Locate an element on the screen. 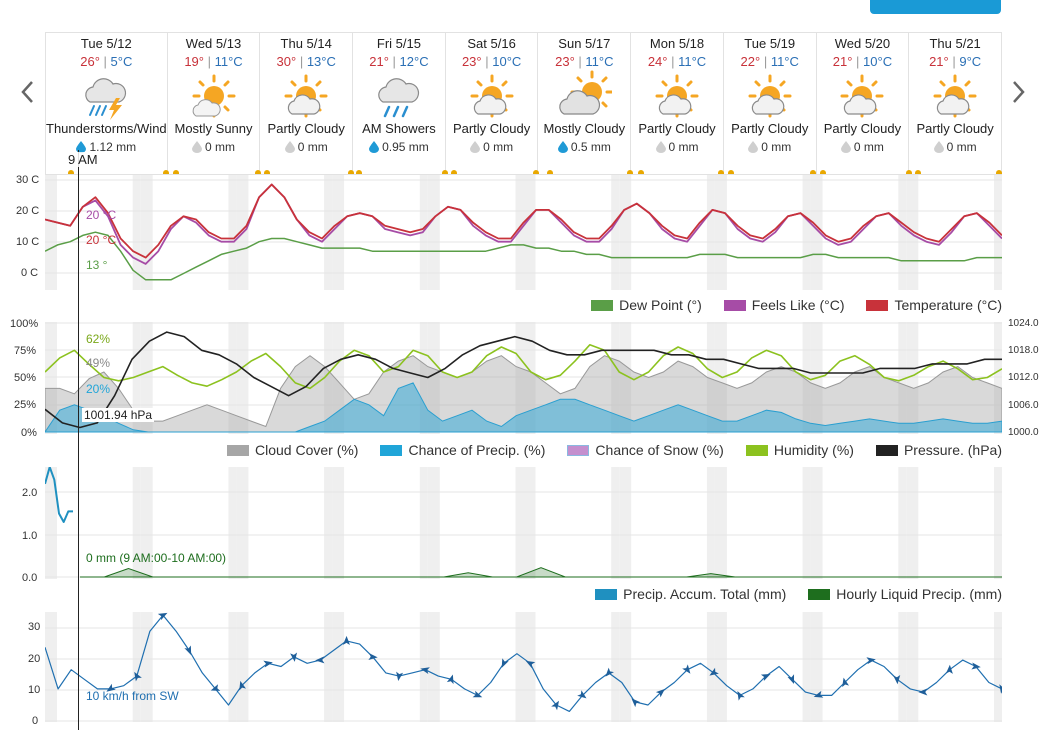 Image resolution: width=1040 pixels, height=730 pixels. dew-point-cursor-label: 13 ° is located at coordinates (97, 265).